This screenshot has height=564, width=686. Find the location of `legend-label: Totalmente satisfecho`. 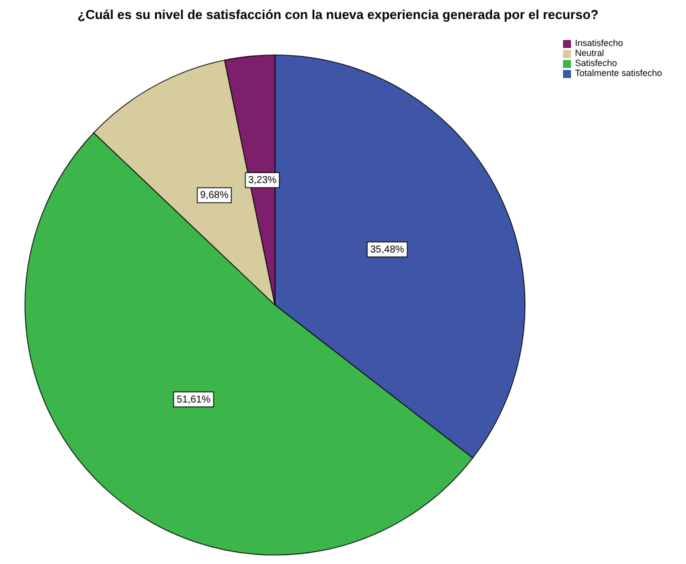

legend-label: Totalmente satisfecho is located at coordinates (618, 73).